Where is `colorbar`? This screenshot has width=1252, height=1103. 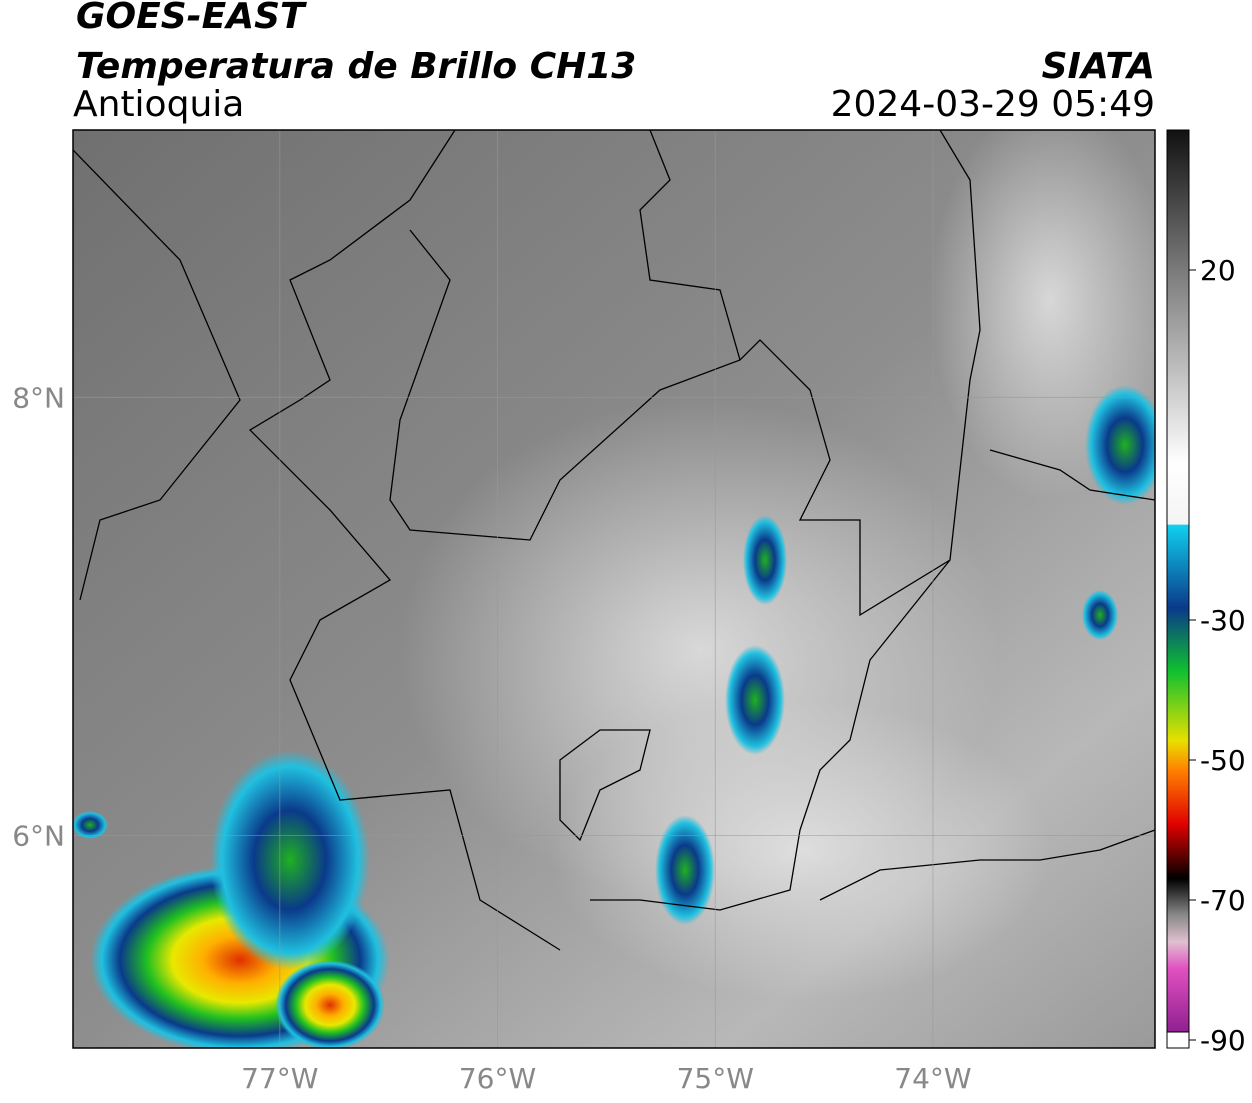 colorbar is located at coordinates (1178, 581).